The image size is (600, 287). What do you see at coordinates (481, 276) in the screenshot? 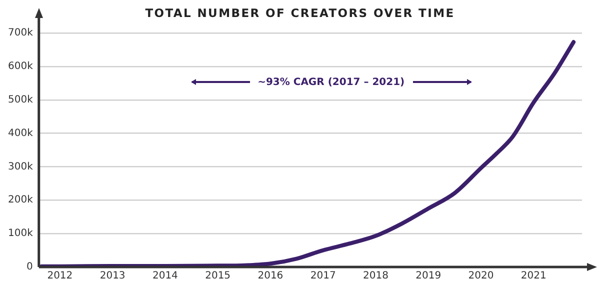
I see `x-tick-label: 2020` at bounding box center [481, 276].